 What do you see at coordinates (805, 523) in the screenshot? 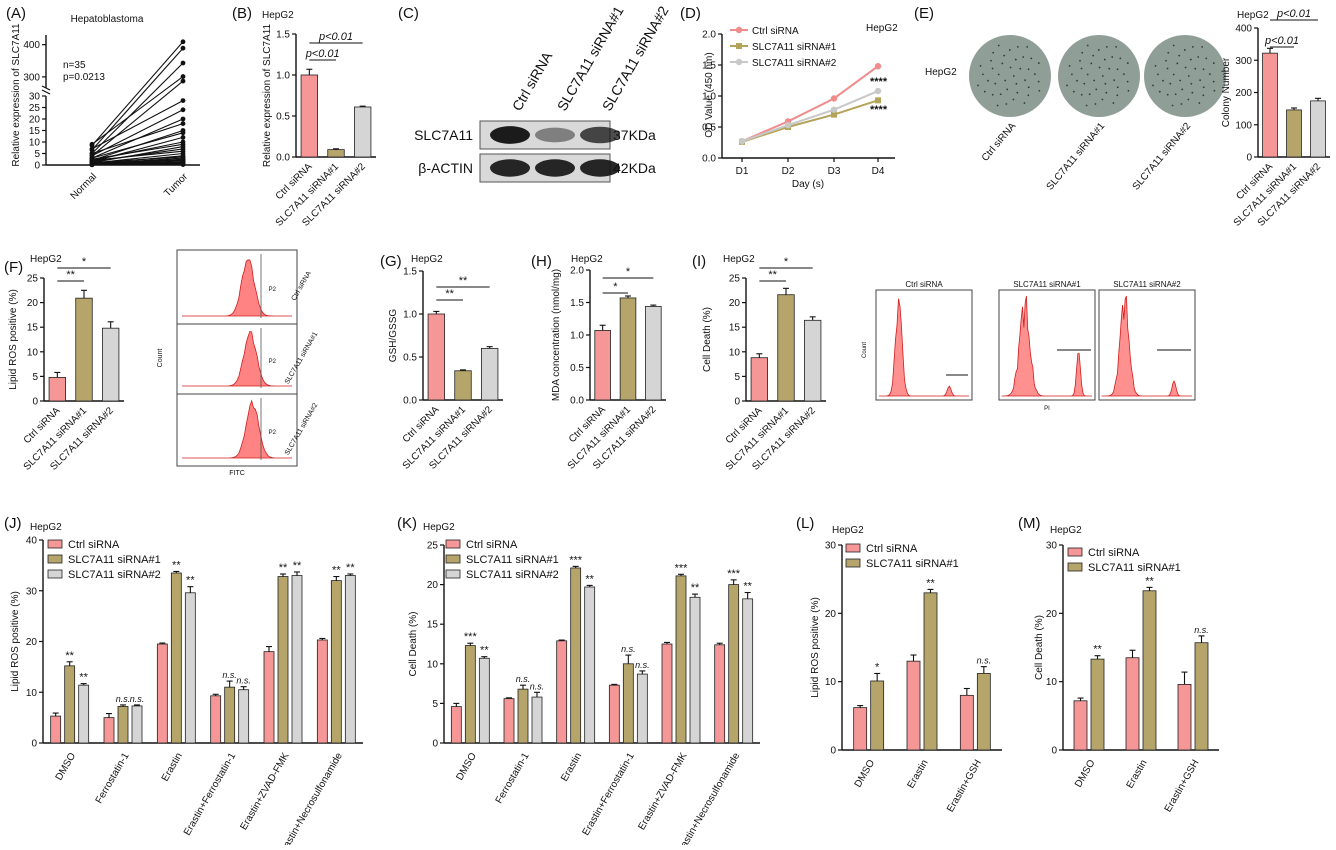
I see `panel-label: (L)` at bounding box center [805, 523].